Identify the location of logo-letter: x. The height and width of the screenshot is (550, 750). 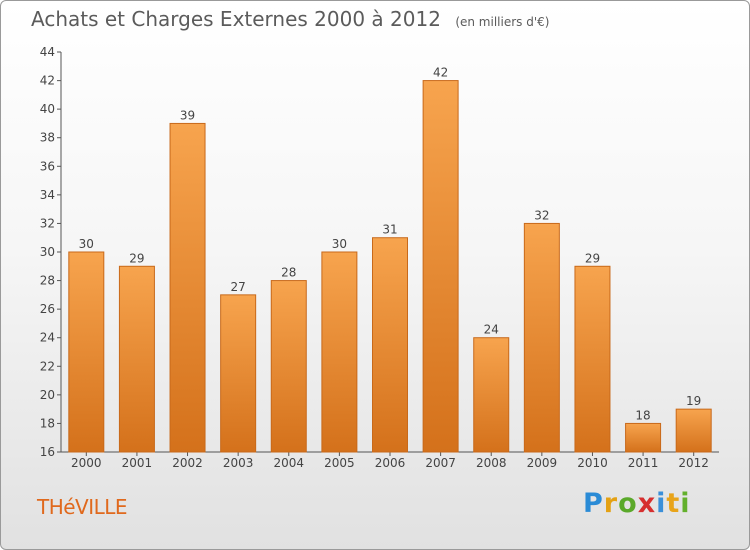
(647, 503).